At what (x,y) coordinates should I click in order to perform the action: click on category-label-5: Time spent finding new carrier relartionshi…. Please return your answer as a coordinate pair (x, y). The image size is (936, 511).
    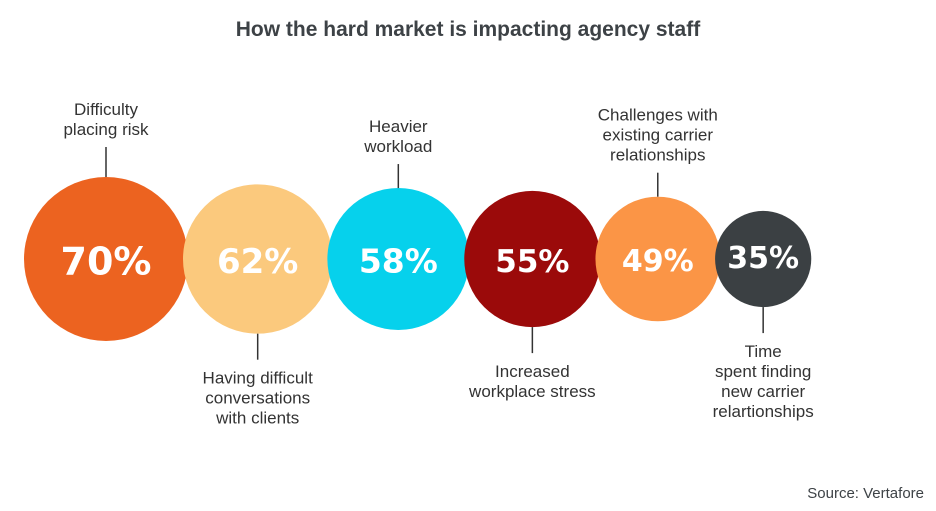
    Looking at the image, I should click on (763, 381).